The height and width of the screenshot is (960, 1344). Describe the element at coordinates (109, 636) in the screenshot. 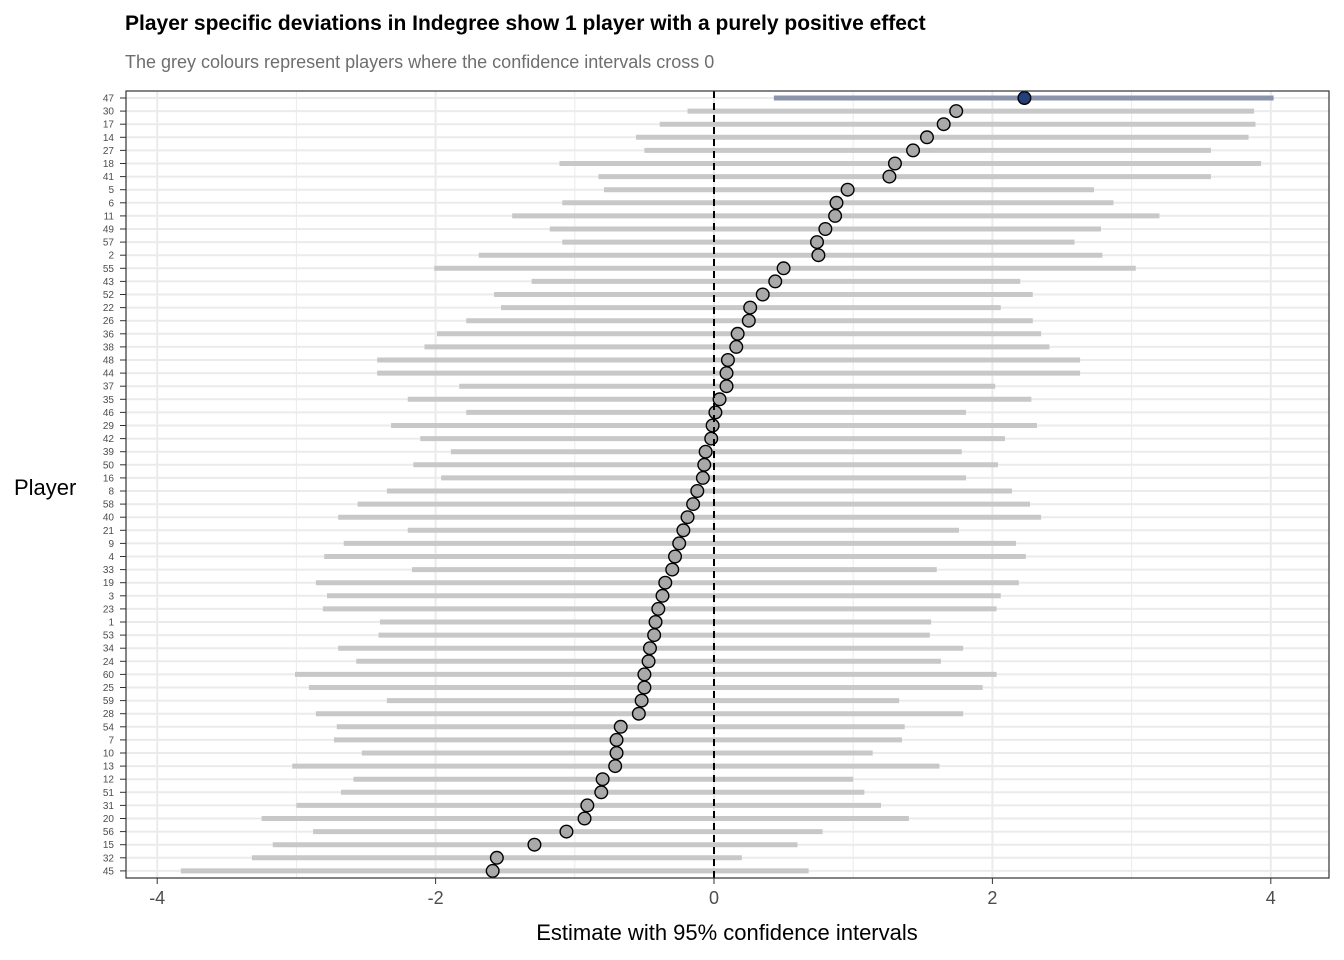

I see `y-tick-label: 53` at that location.